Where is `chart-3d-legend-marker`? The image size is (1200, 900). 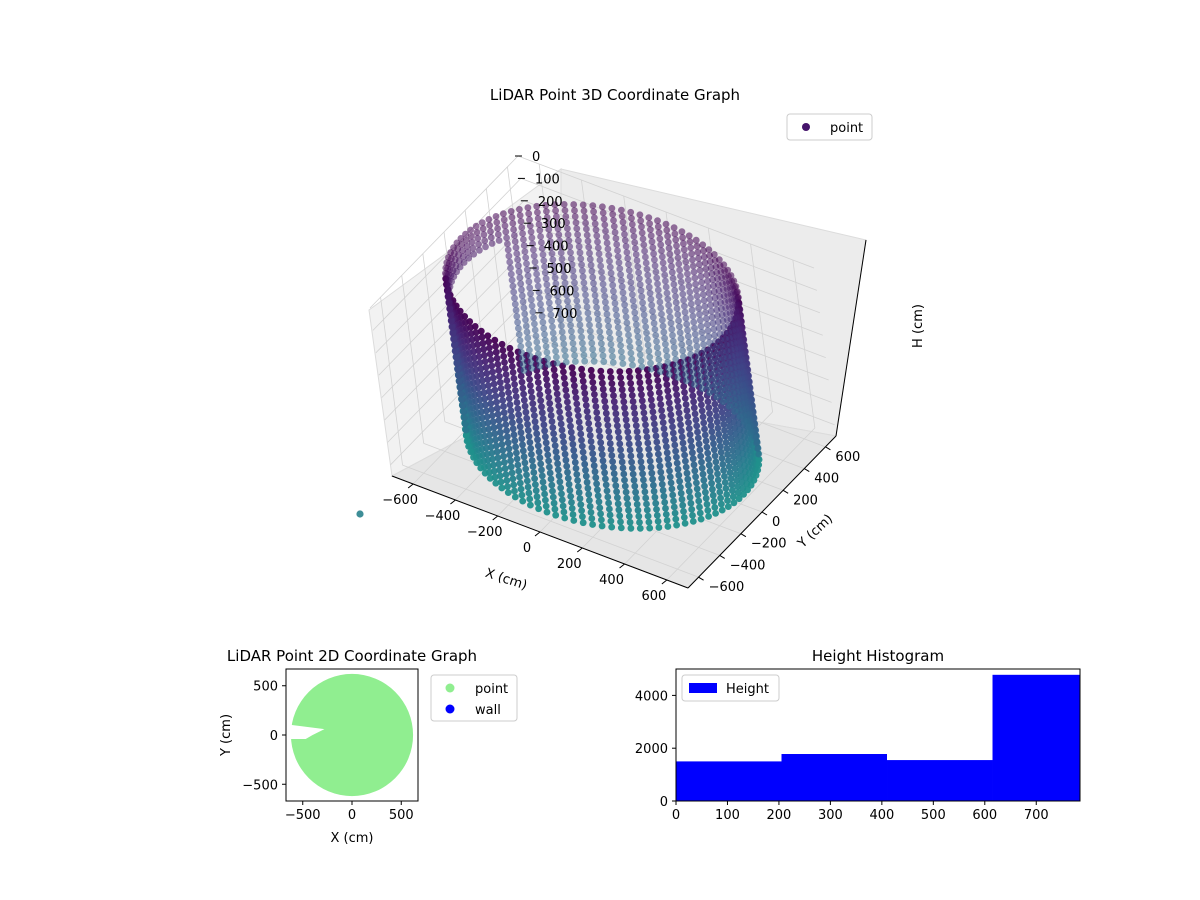 chart-3d-legend-marker is located at coordinates (806, 127).